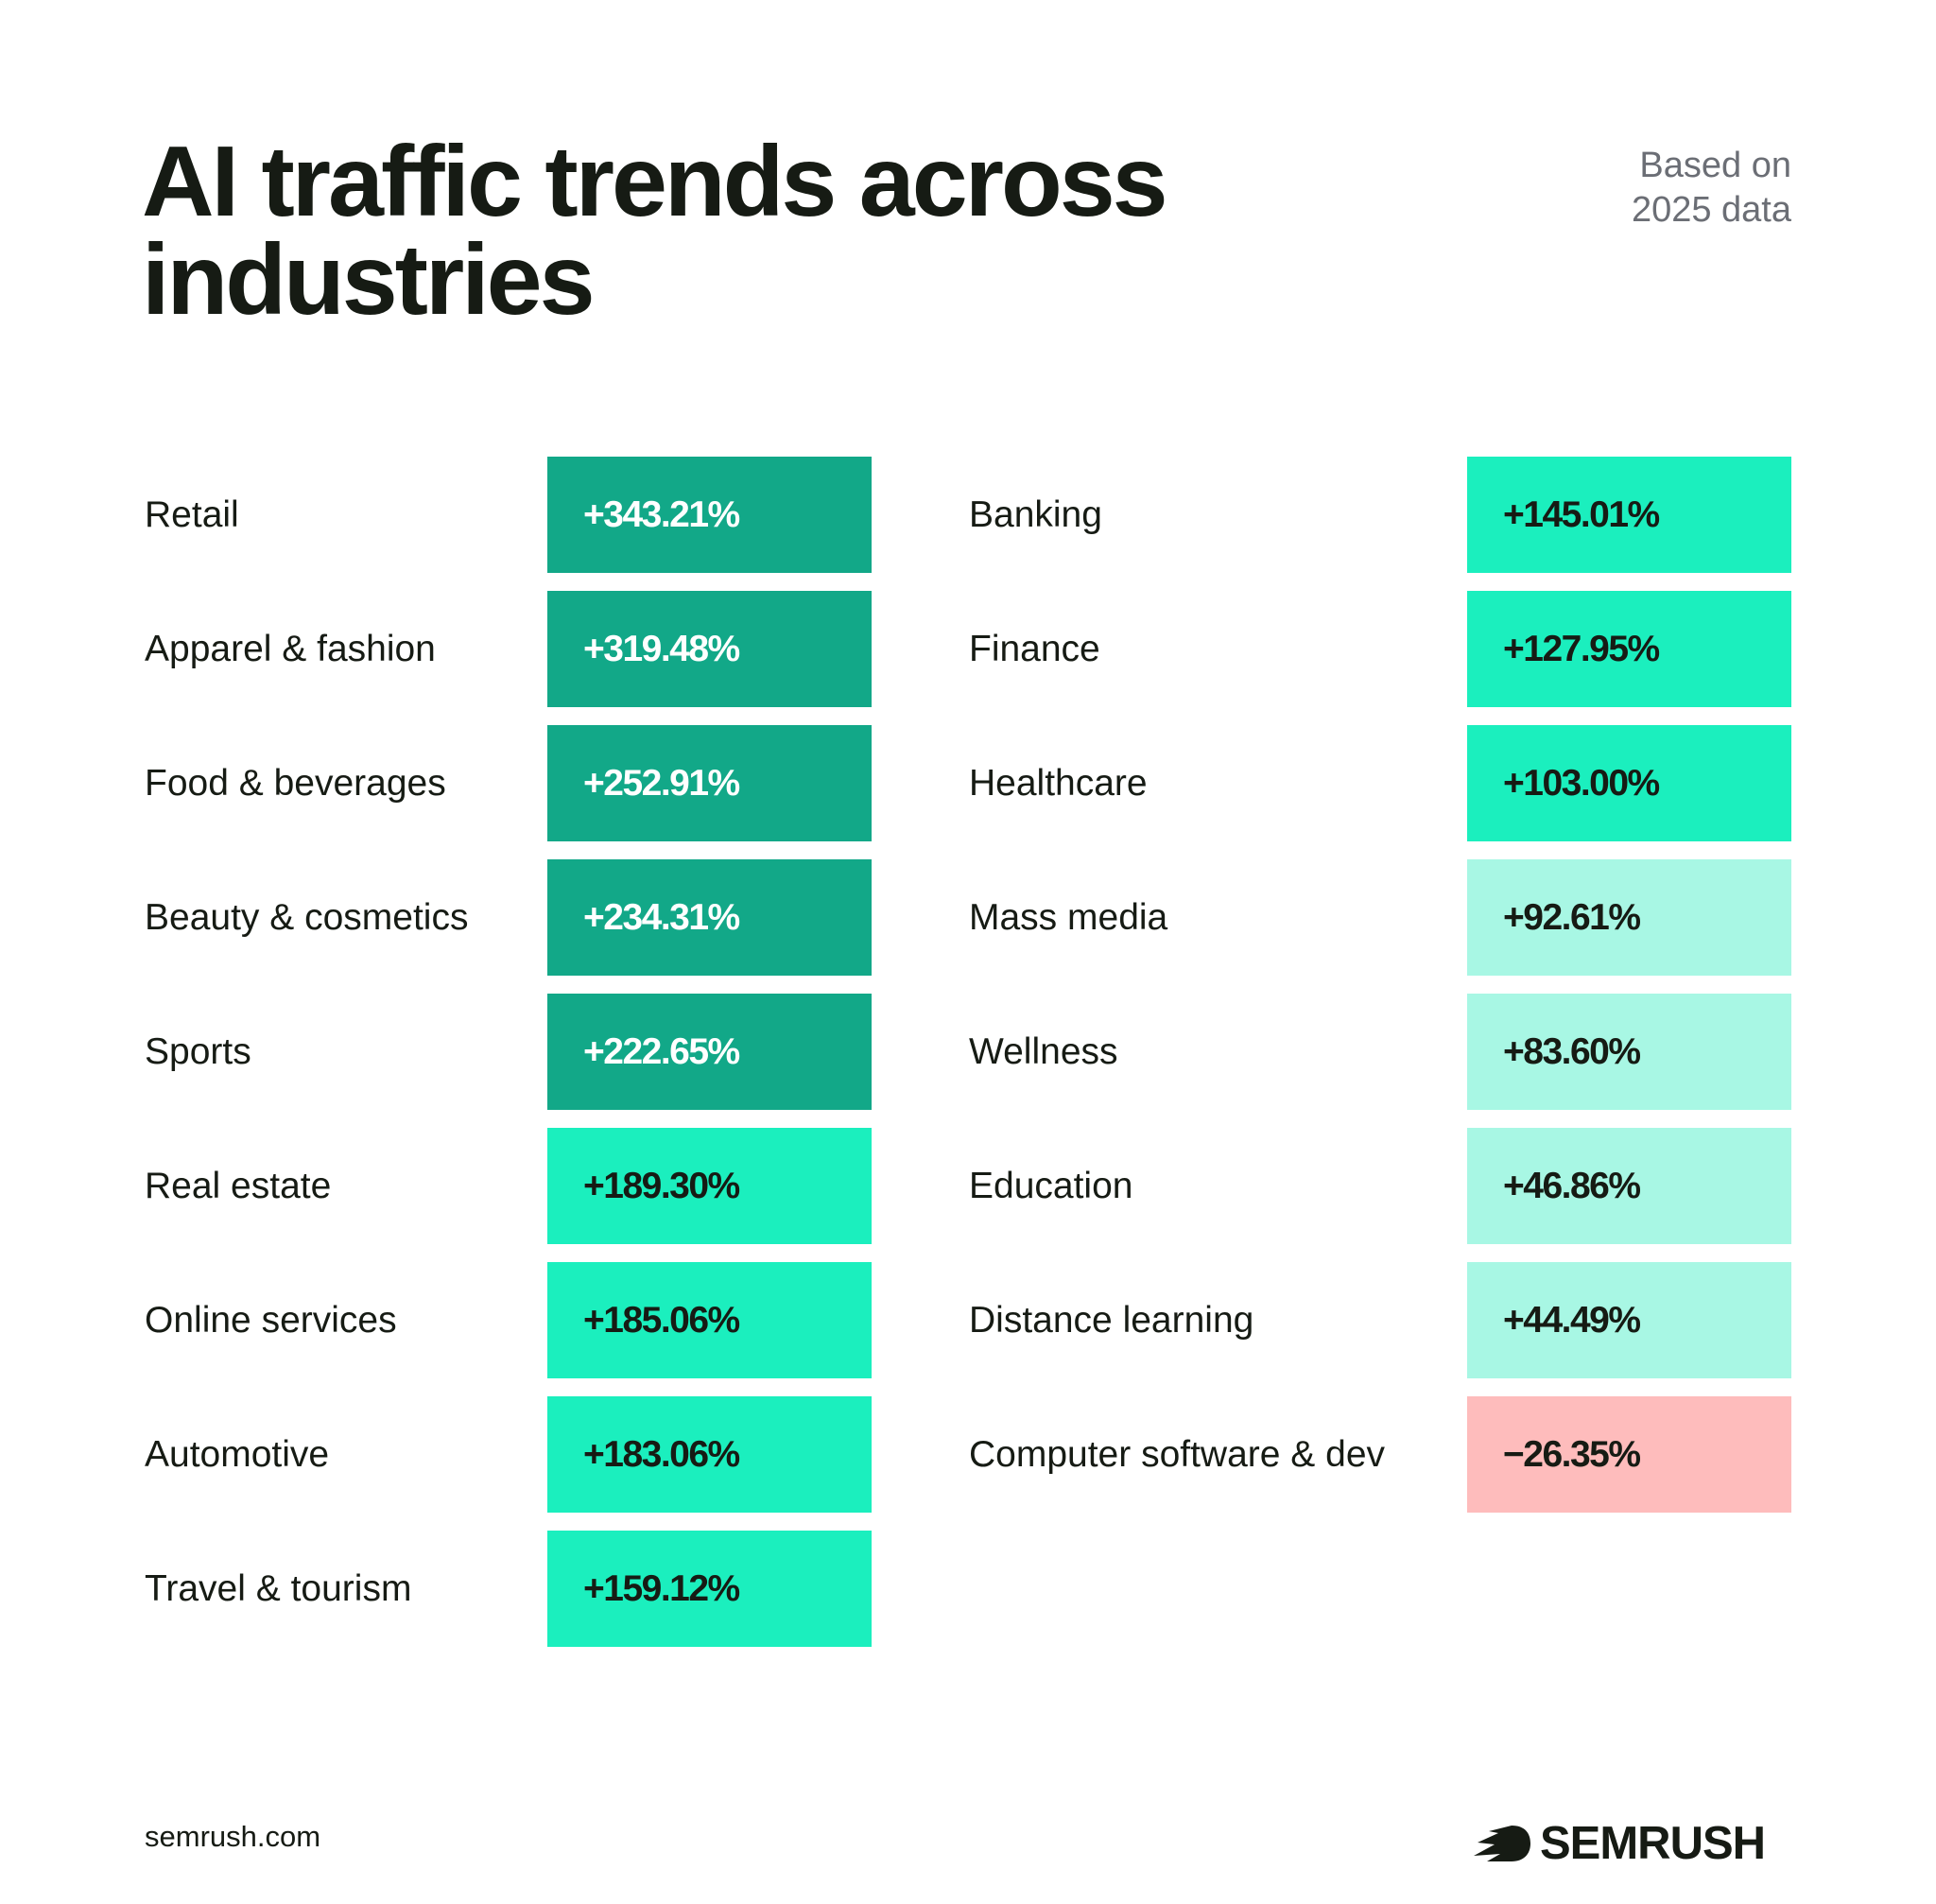  I want to click on value-cell: +183.06%, so click(710, 1454).